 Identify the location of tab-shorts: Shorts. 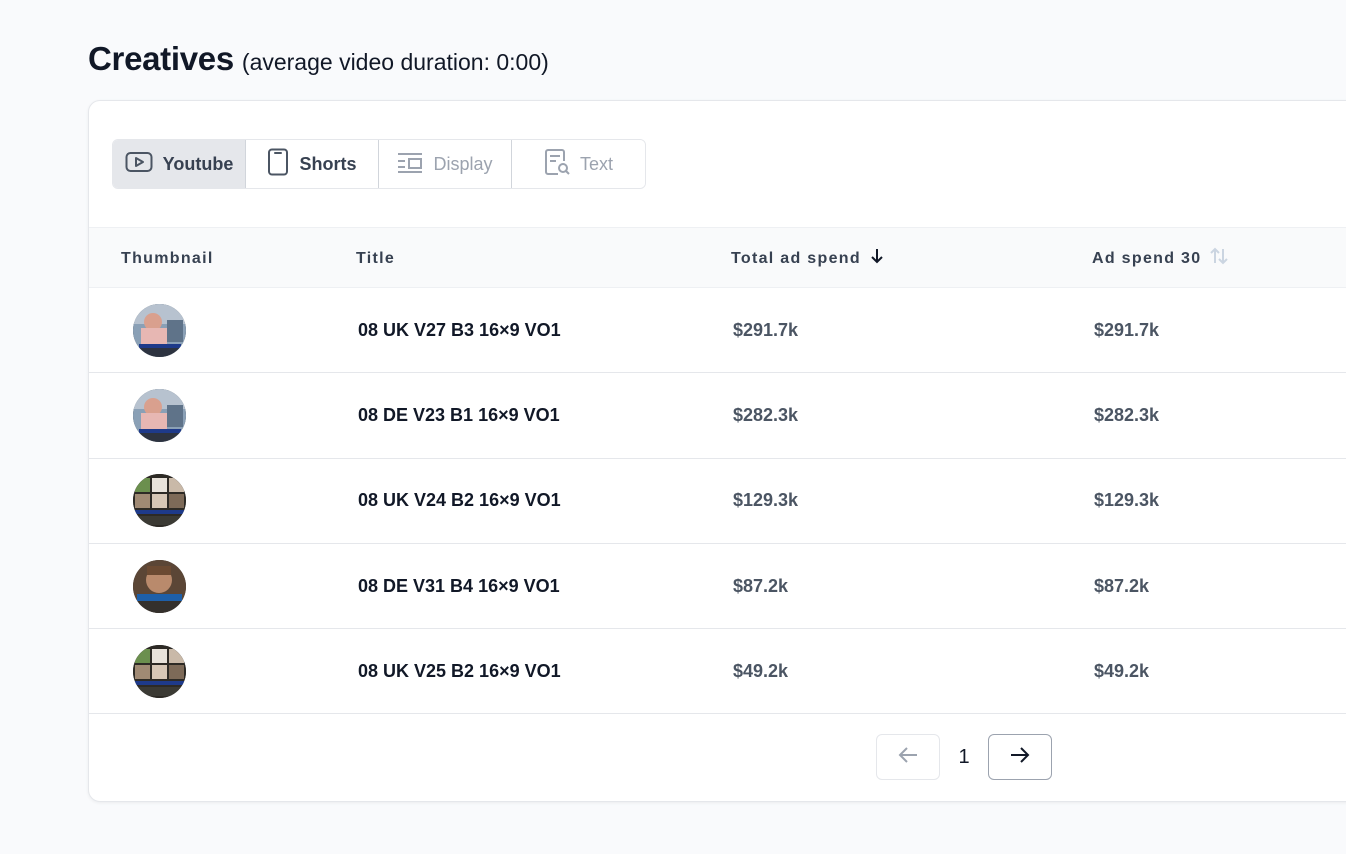
(312, 164).